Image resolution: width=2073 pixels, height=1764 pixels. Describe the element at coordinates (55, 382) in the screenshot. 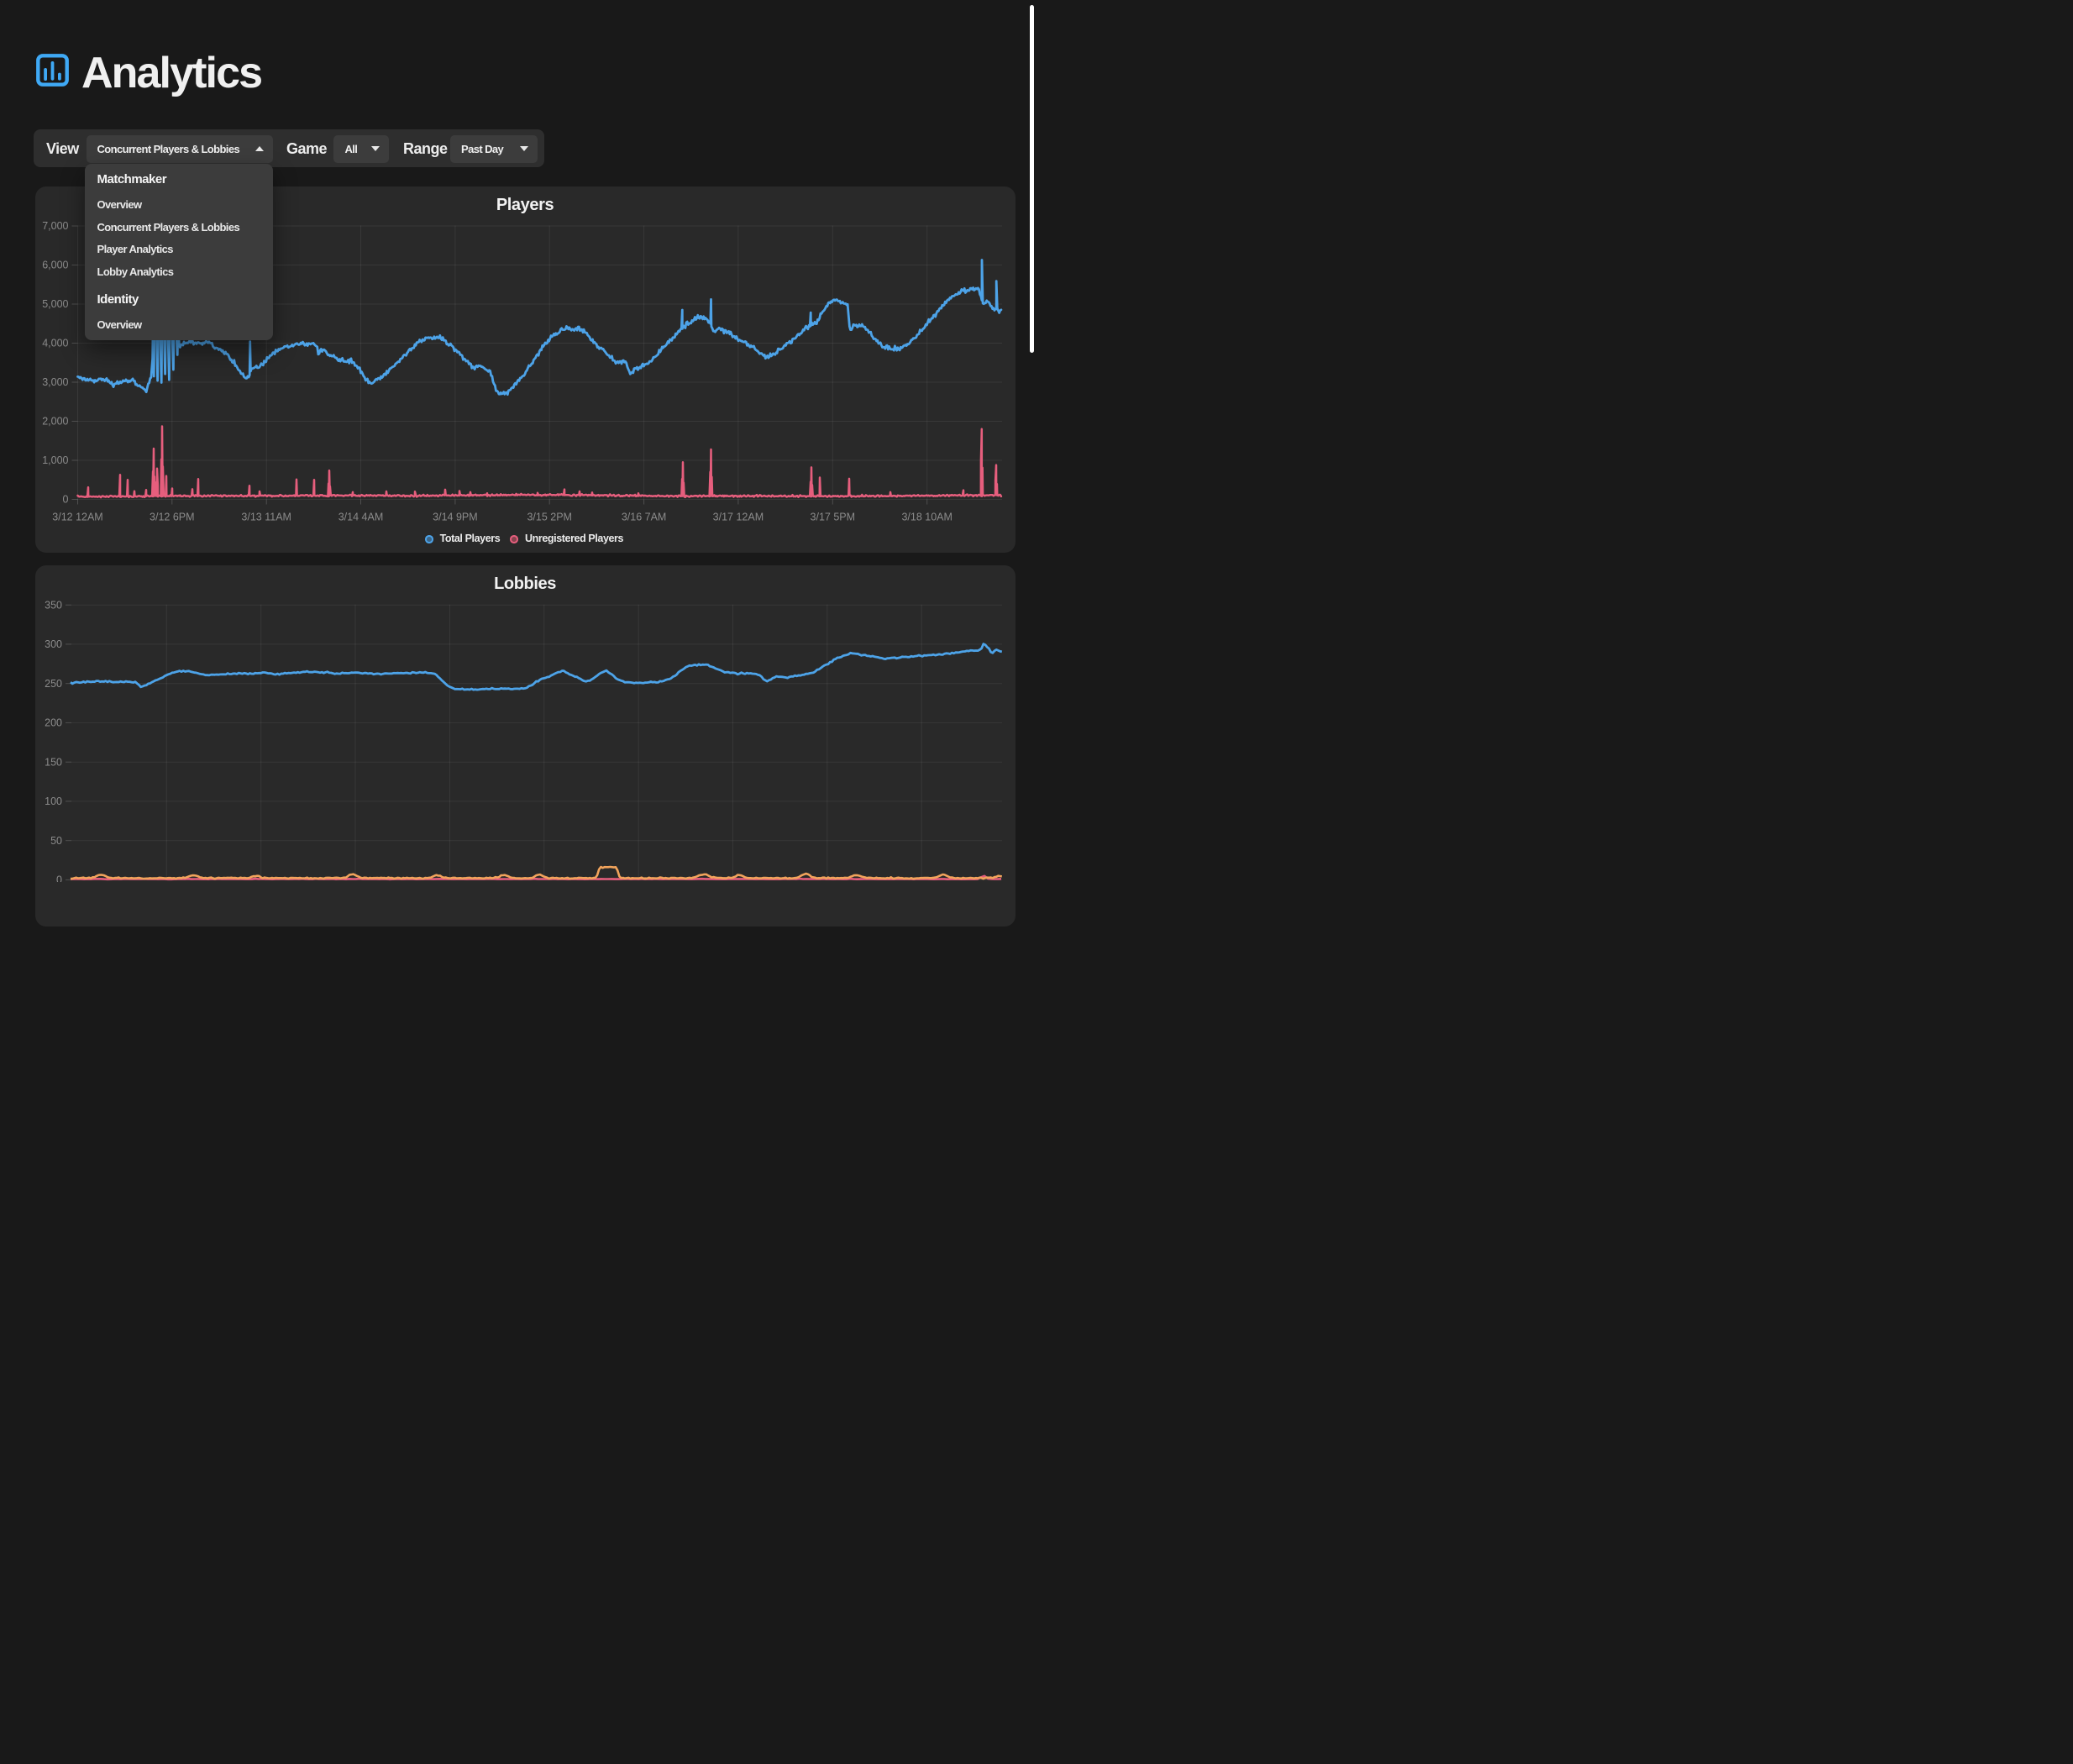

I see `svg-text: 3,000` at that location.